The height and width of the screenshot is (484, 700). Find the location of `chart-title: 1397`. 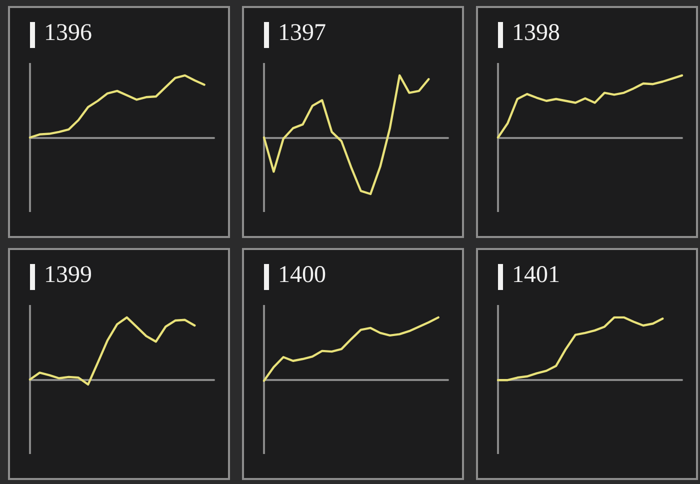

chart-title: 1397 is located at coordinates (302, 33).